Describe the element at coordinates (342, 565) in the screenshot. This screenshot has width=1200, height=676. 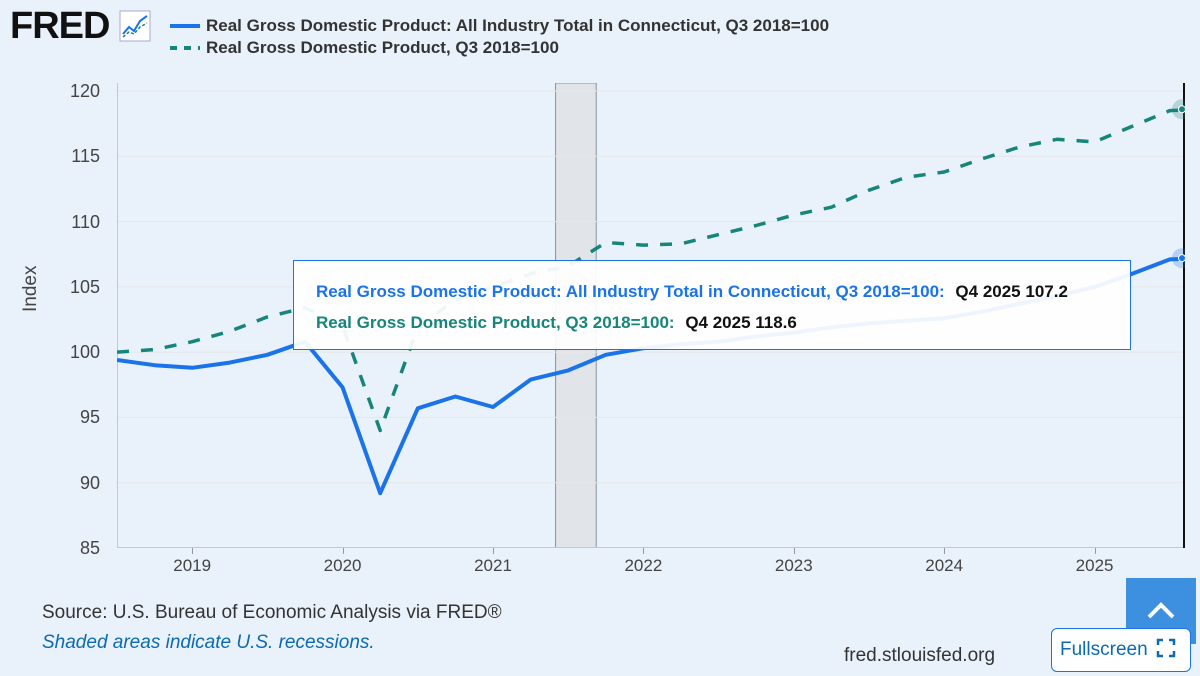
I see `x-tick-2020: 2020` at that location.